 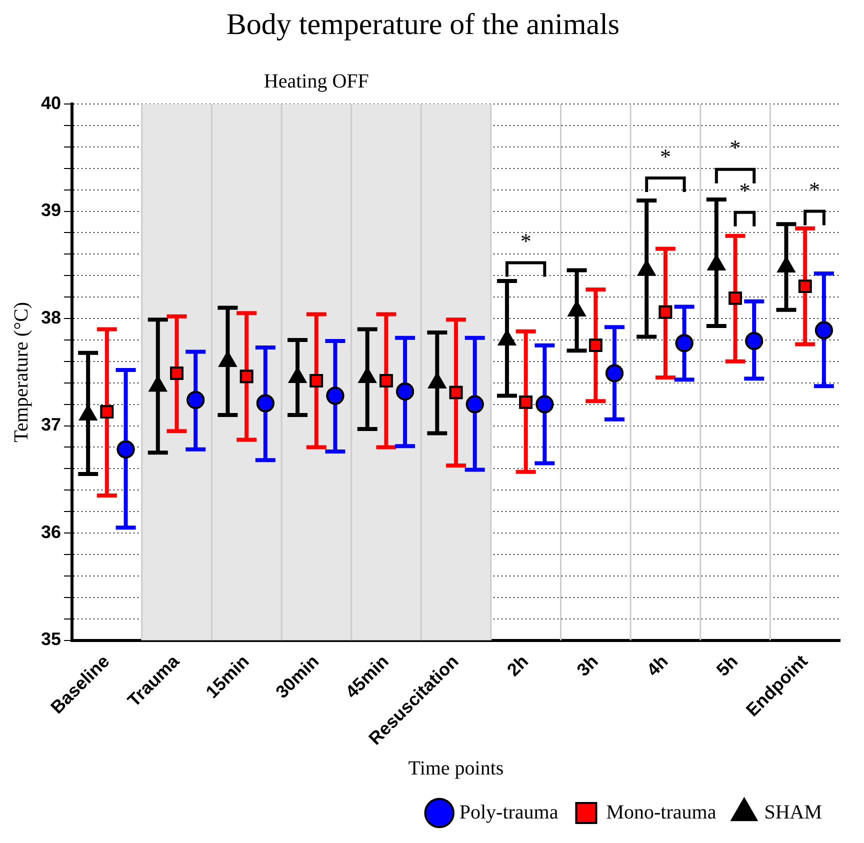 What do you see at coordinates (727, 665) in the screenshot?
I see `x-tick-label: 5h` at bounding box center [727, 665].